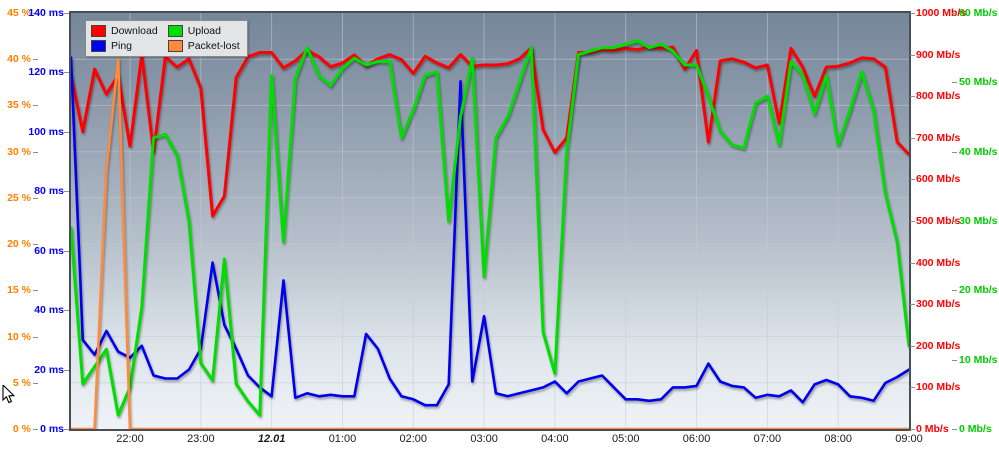 The width and height of the screenshot is (999, 450). Describe the element at coordinates (166, 38) in the screenshot. I see `chart-legend: Download Upload Ping Packet-lost` at that location.